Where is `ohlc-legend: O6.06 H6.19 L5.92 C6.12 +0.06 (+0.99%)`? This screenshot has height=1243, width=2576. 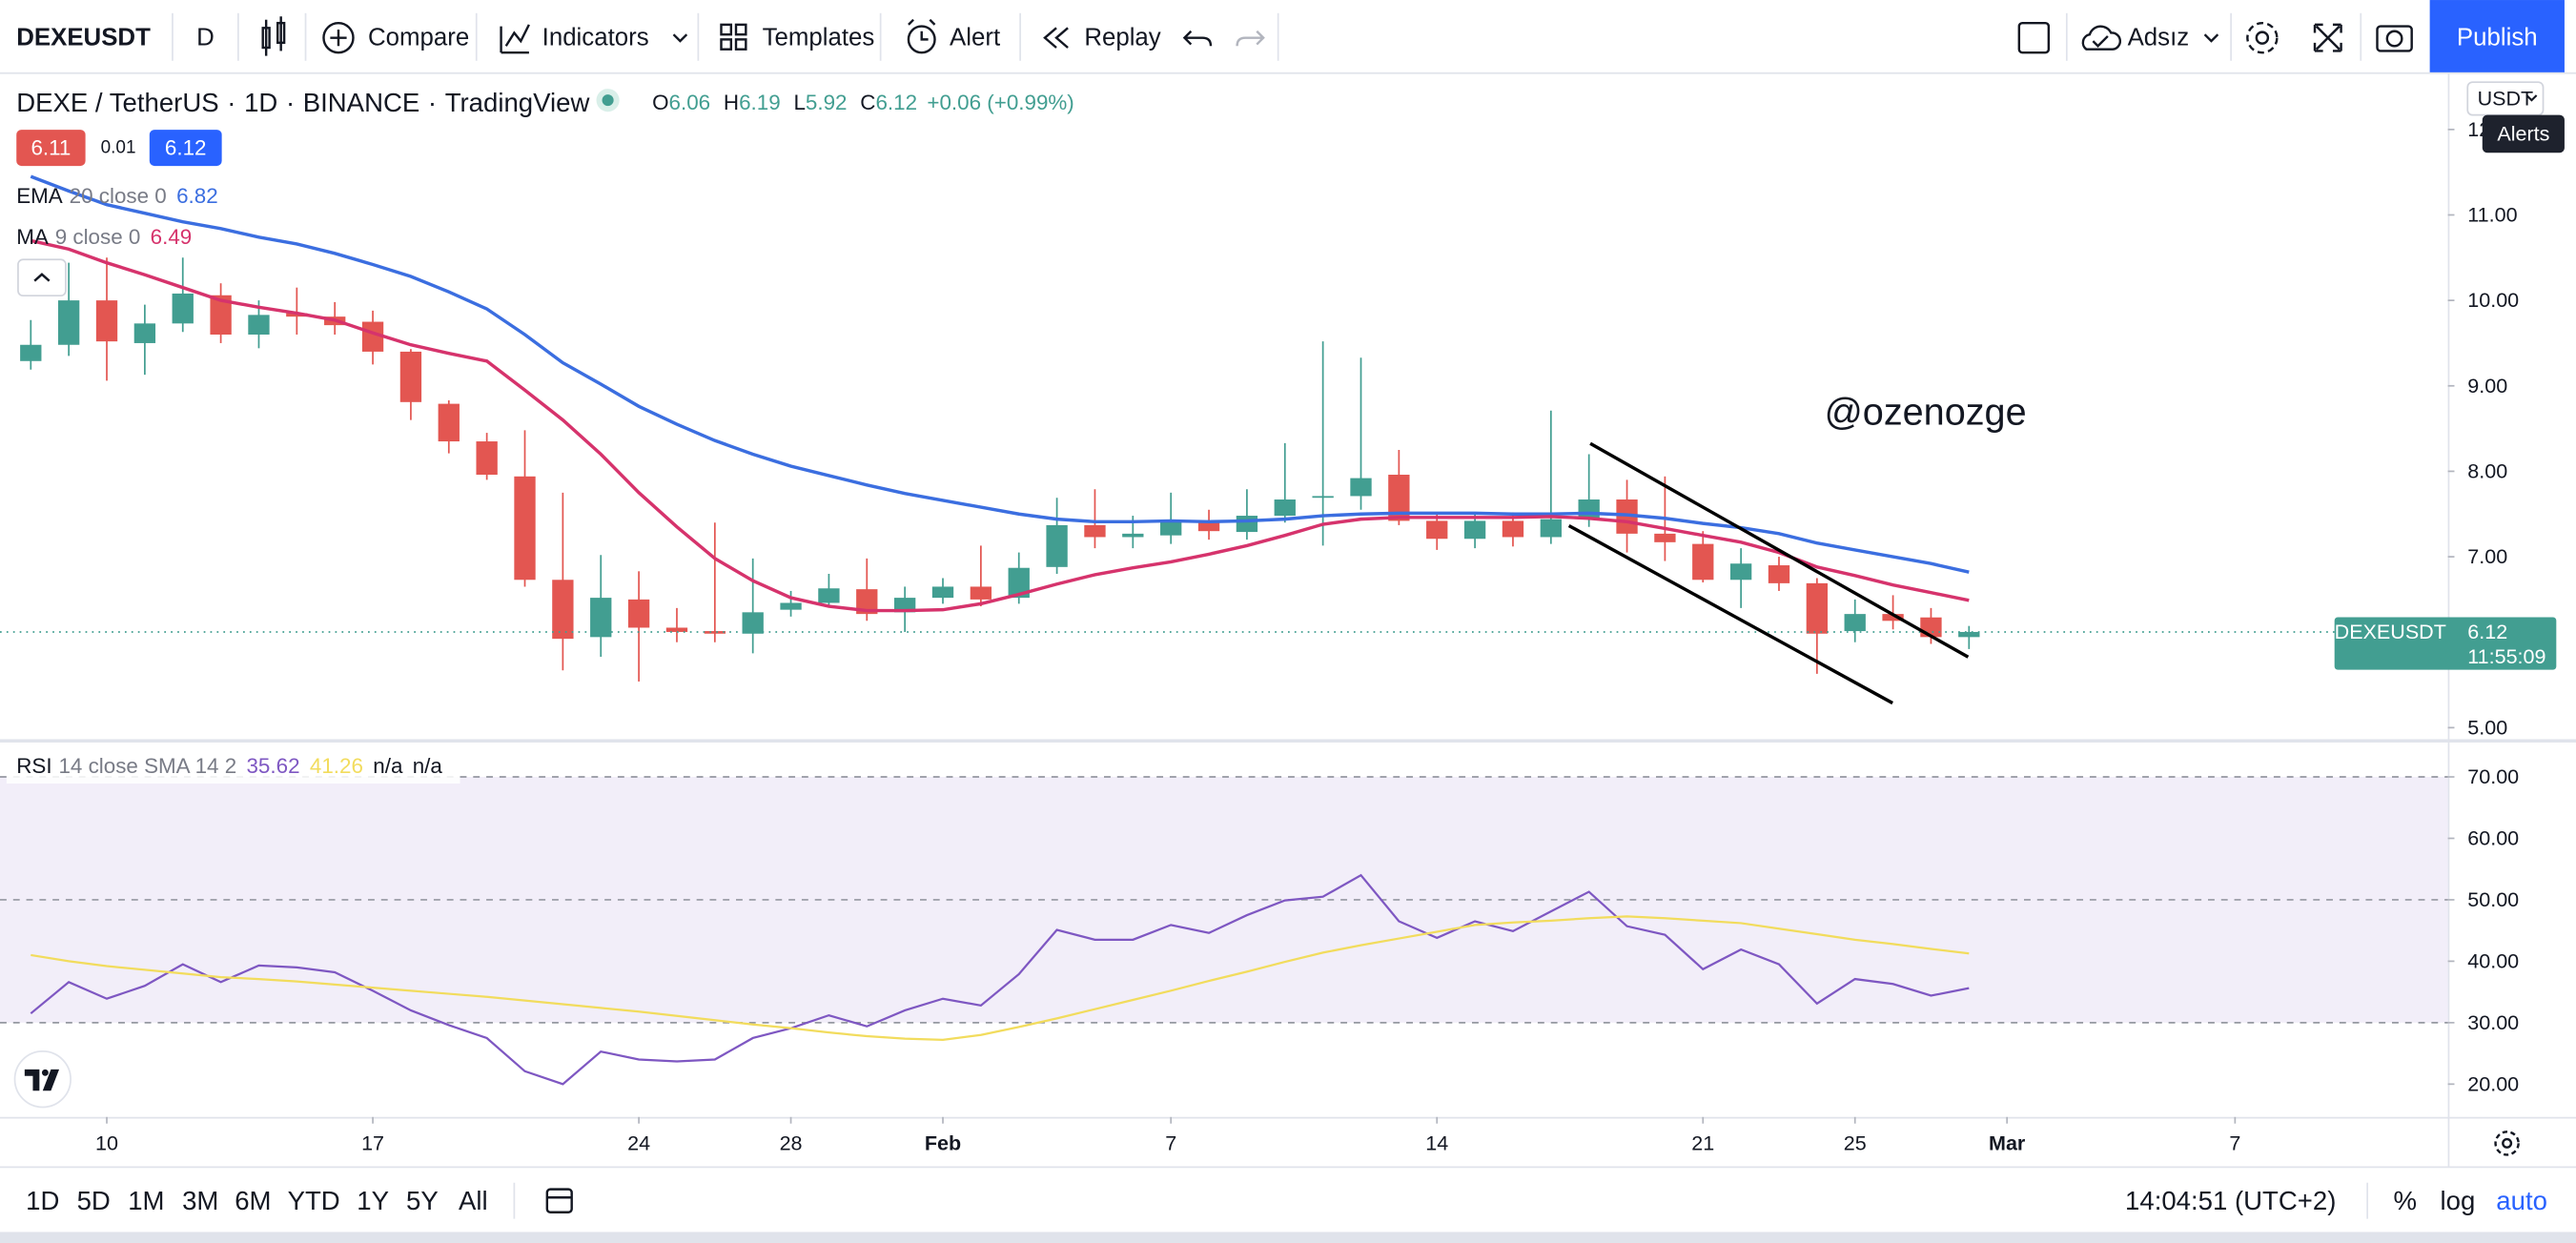
ohlc-legend: O6.06 H6.19 L5.92 C6.12 +0.06 (+0.99%) is located at coordinates (863, 101).